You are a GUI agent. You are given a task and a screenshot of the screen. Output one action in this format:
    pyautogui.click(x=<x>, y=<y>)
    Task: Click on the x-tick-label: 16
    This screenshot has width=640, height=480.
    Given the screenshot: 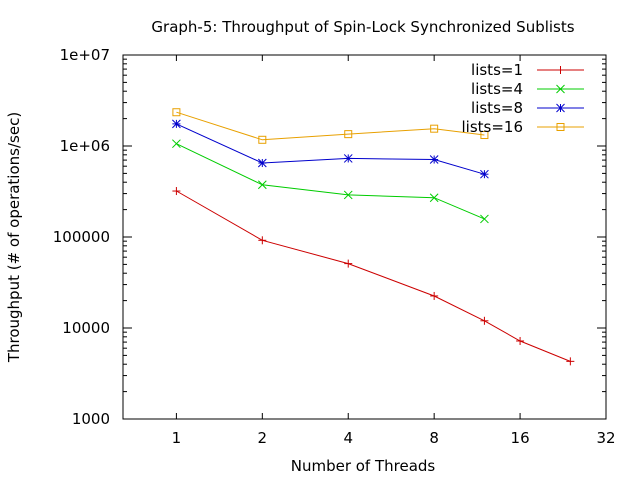 What is the action you would take?
    pyautogui.click(x=520, y=438)
    